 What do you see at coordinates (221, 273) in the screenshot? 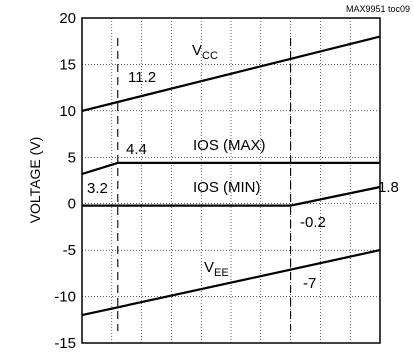
I see `vee-sub: EE` at bounding box center [221, 273].